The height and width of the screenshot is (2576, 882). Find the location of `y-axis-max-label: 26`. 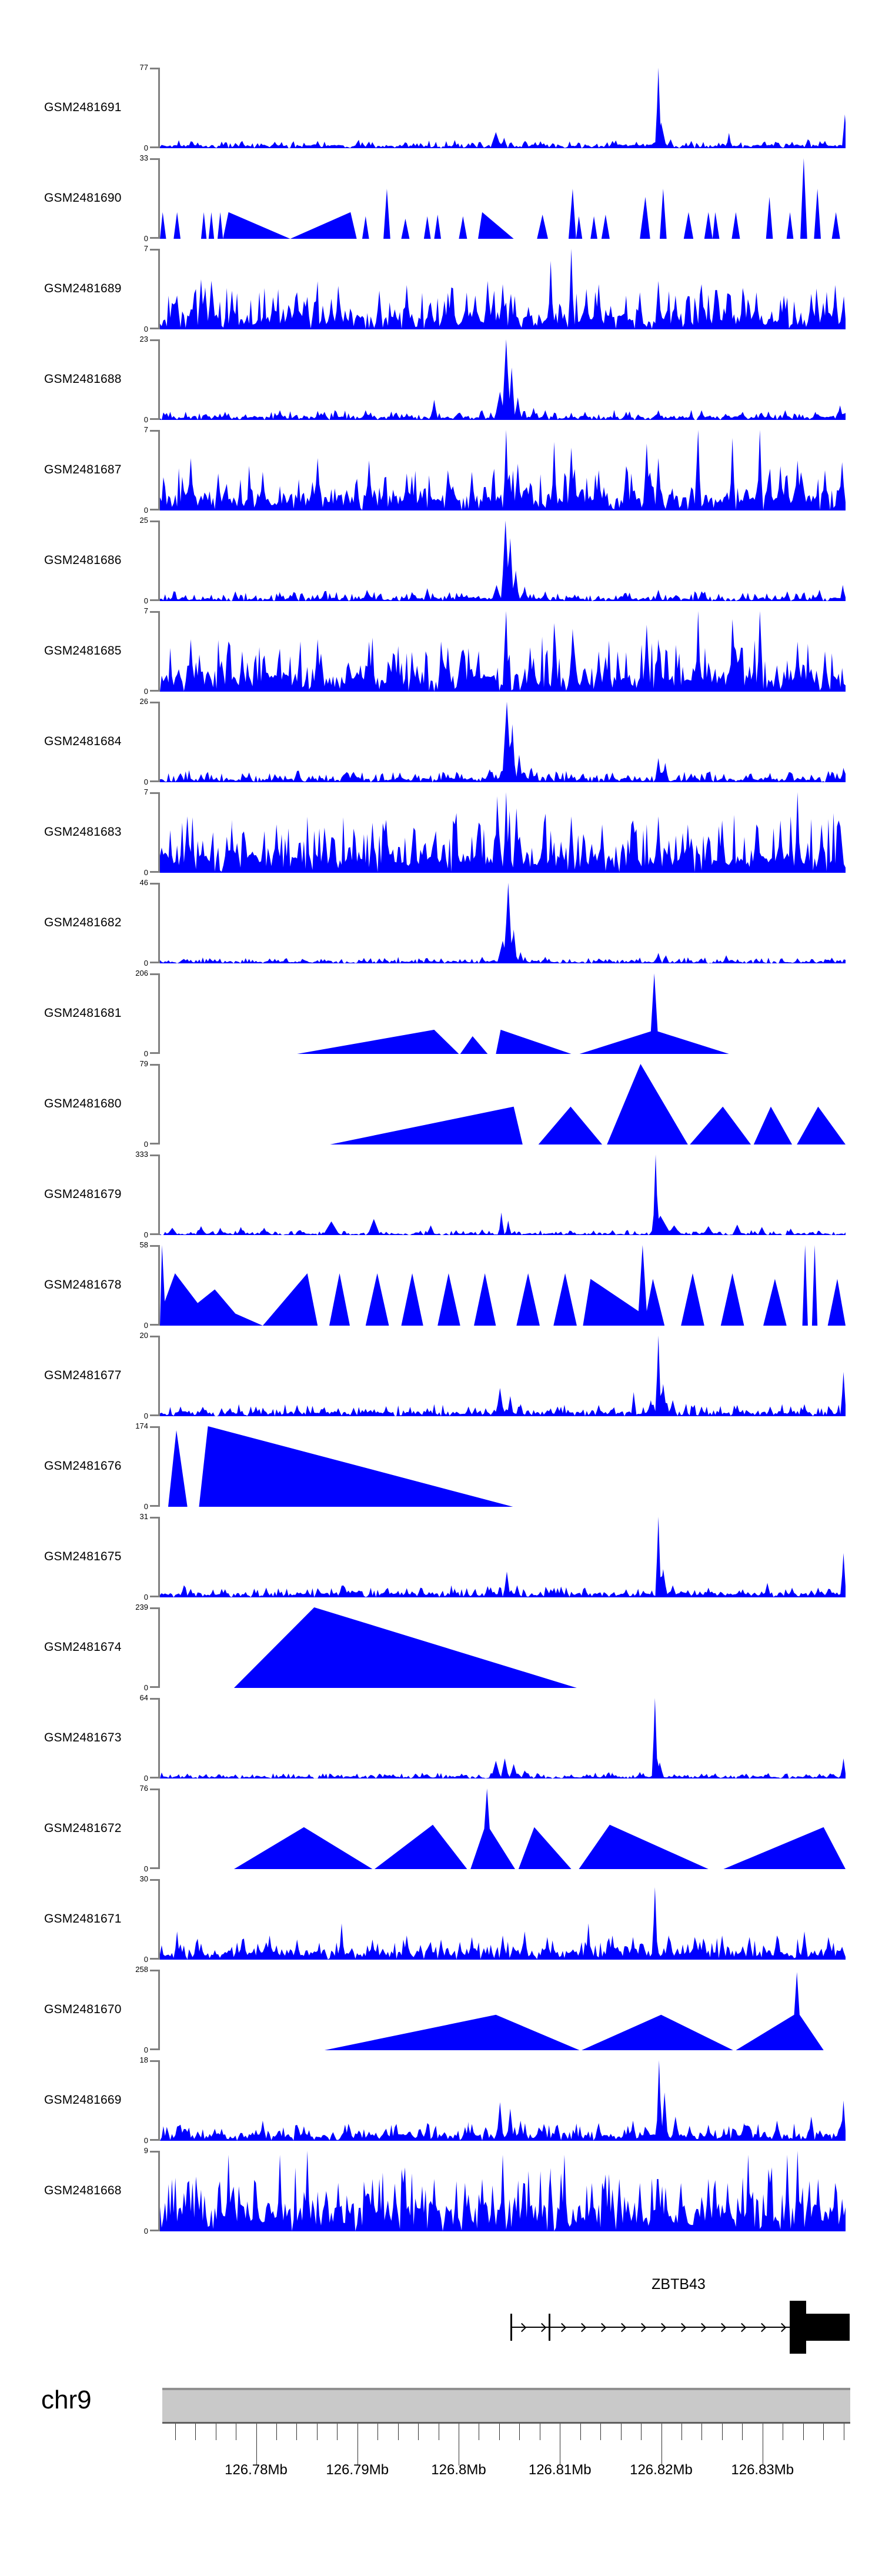

y-axis-max-label: 26 is located at coordinates (143, 701).